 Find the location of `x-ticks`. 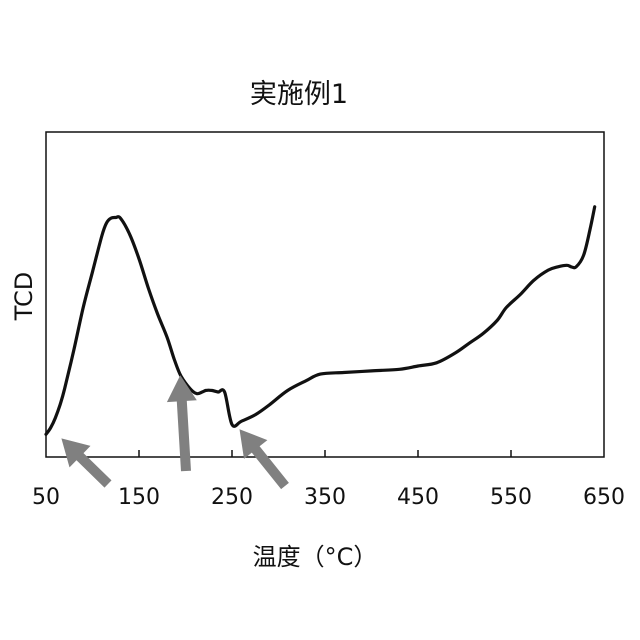

x-ticks is located at coordinates (325, 453).